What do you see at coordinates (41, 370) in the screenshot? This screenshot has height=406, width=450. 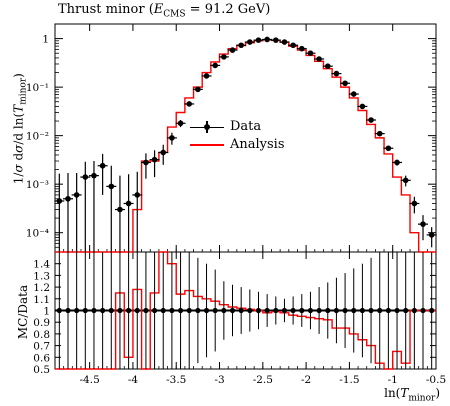 I see `ratio-y-tick-label: 0.5` at bounding box center [41, 370].